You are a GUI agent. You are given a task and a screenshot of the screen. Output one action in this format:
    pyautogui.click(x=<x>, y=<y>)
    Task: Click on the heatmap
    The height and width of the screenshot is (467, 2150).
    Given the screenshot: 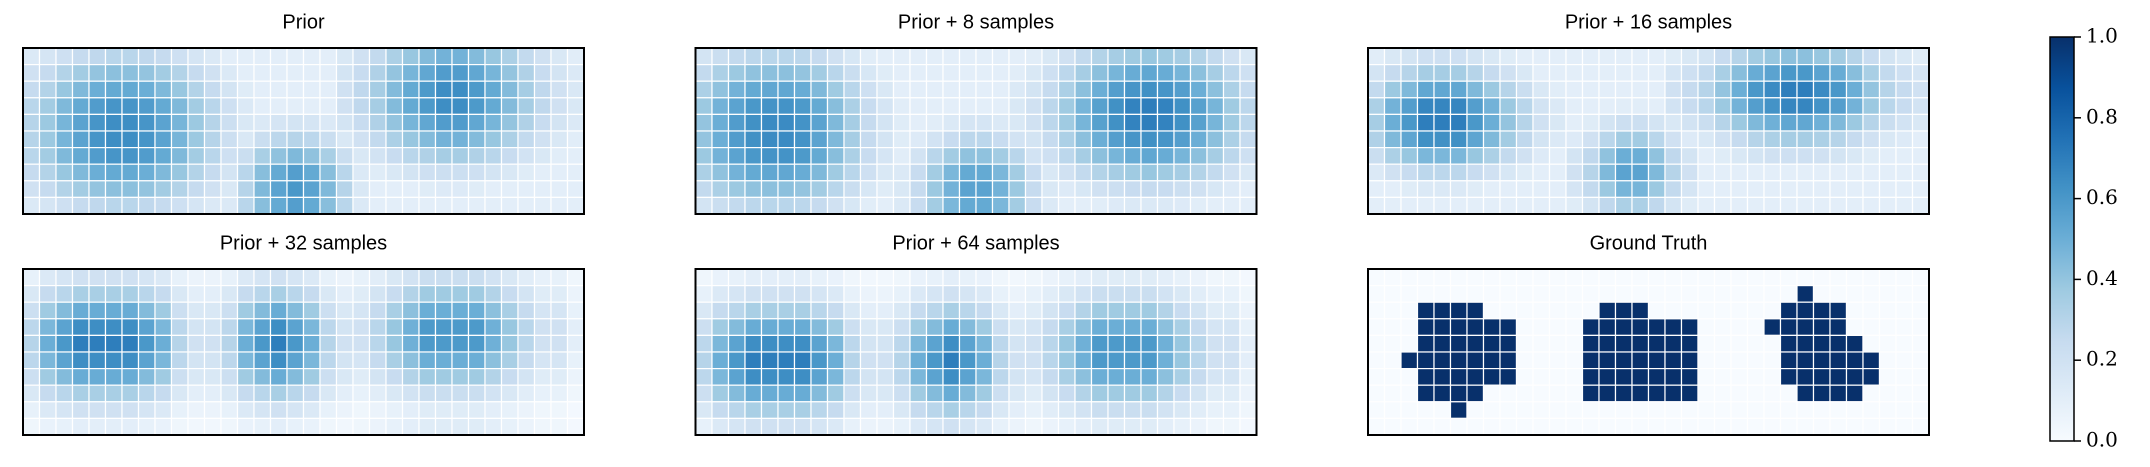 What is the action you would take?
    pyautogui.click(x=976, y=131)
    